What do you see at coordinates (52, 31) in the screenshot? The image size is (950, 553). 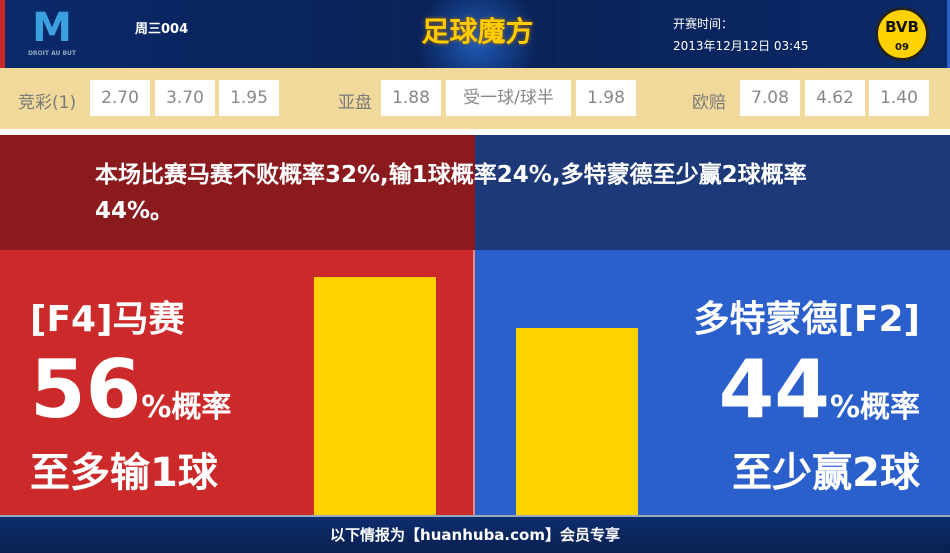 I see `marseille-logo: M DROIT AU BUT` at bounding box center [52, 31].